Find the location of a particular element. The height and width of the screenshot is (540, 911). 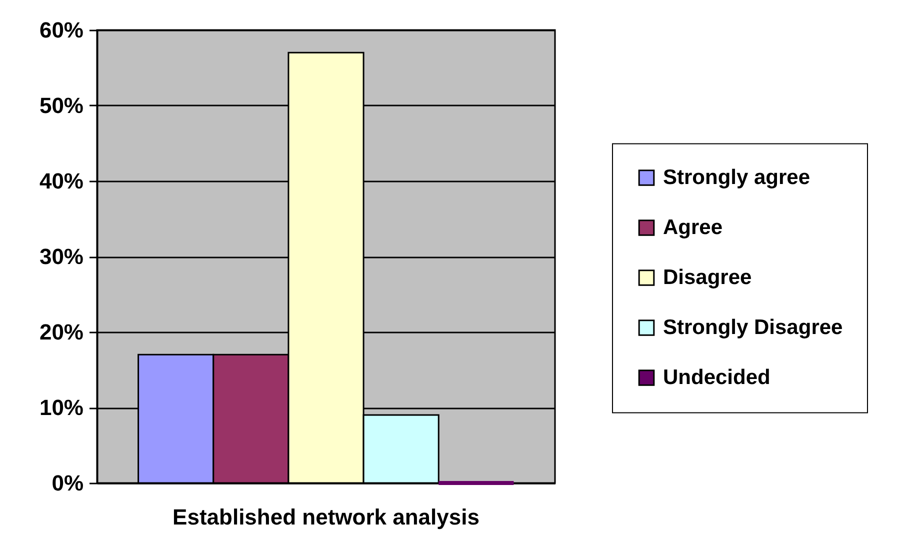

legend-label: Agree is located at coordinates (693, 227).